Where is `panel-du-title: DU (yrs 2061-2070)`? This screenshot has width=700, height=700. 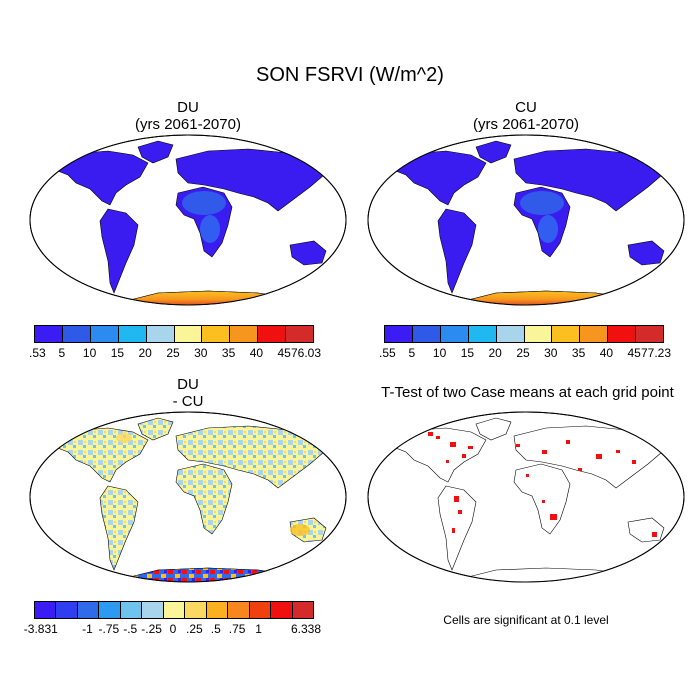
panel-du-title: DU (yrs 2061-2070) is located at coordinates (188, 116).